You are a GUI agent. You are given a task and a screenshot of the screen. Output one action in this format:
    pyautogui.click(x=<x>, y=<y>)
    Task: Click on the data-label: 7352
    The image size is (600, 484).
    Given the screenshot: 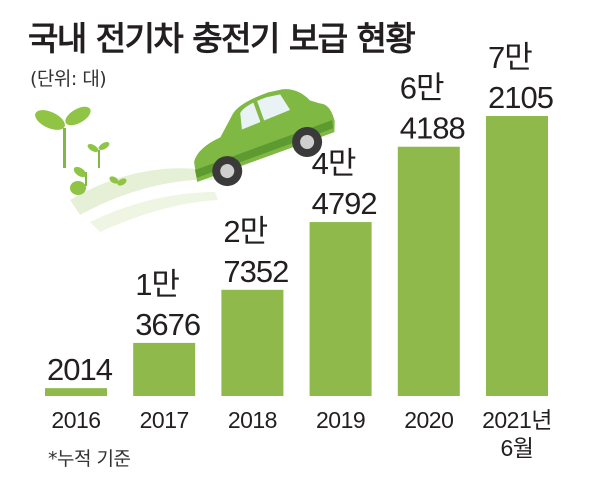 What is the action you would take?
    pyautogui.click(x=255, y=271)
    